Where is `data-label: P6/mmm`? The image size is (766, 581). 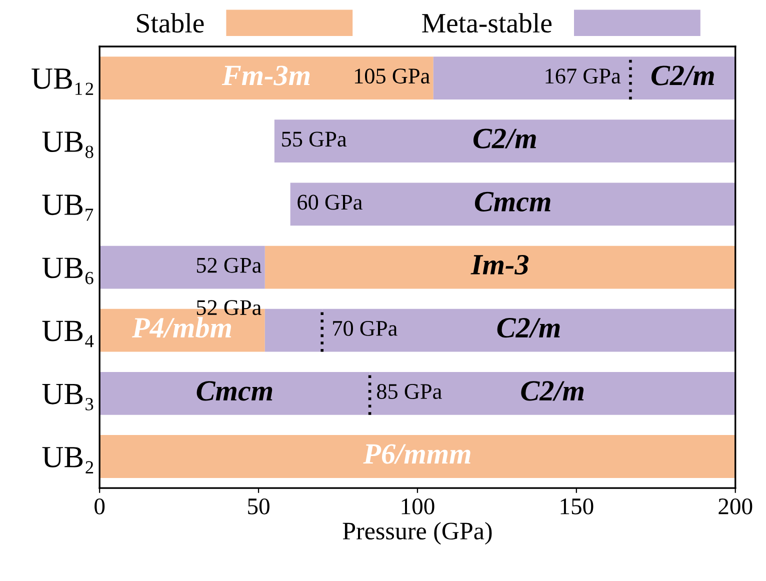
data-label: P6/mmm is located at coordinates (416, 454).